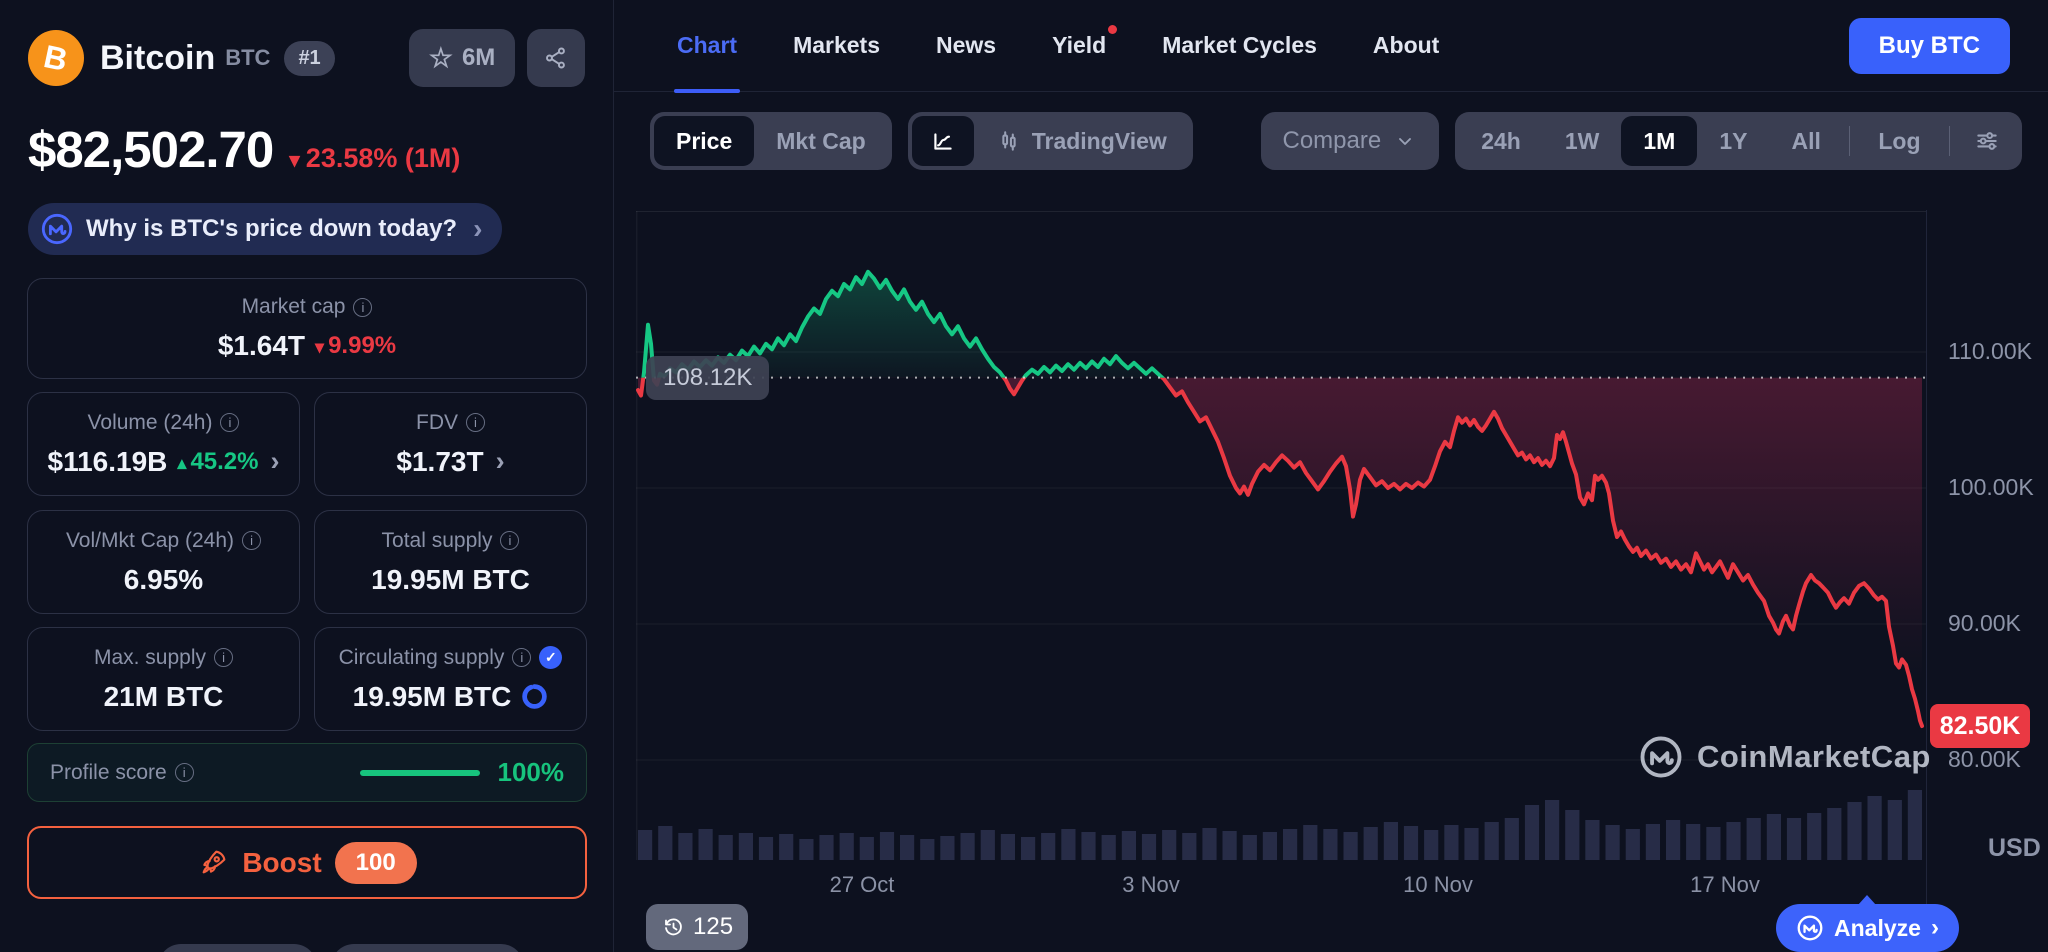 The width and height of the screenshot is (2048, 952). Describe the element at coordinates (1984, 623) in the screenshot. I see `y-axis-tick: 90.00K` at that location.